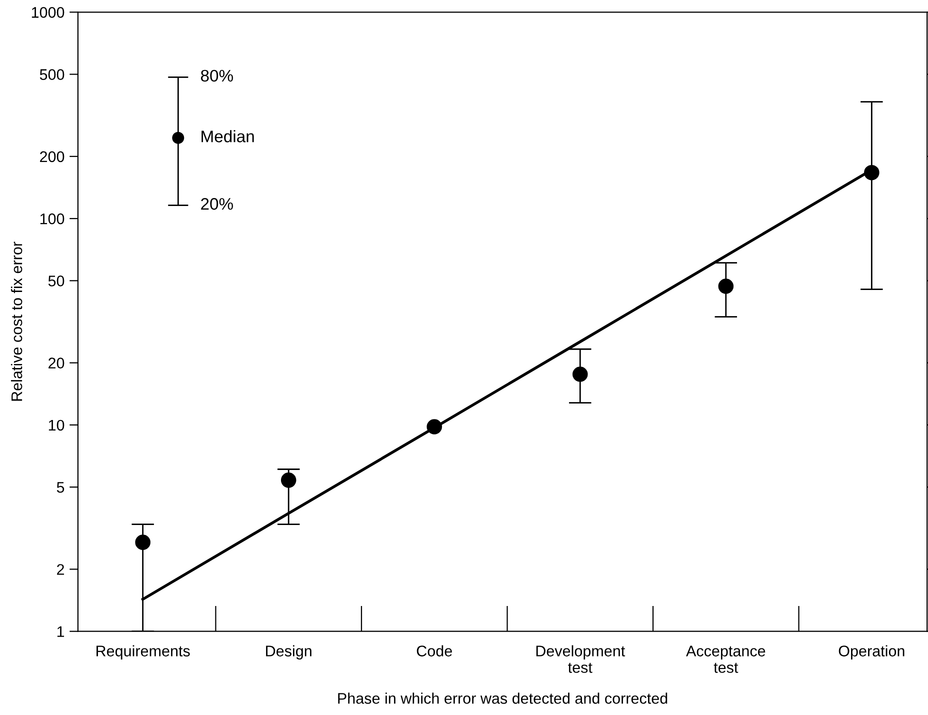 The height and width of the screenshot is (715, 928). I want to click on x-tick-label: Code, so click(434, 650).